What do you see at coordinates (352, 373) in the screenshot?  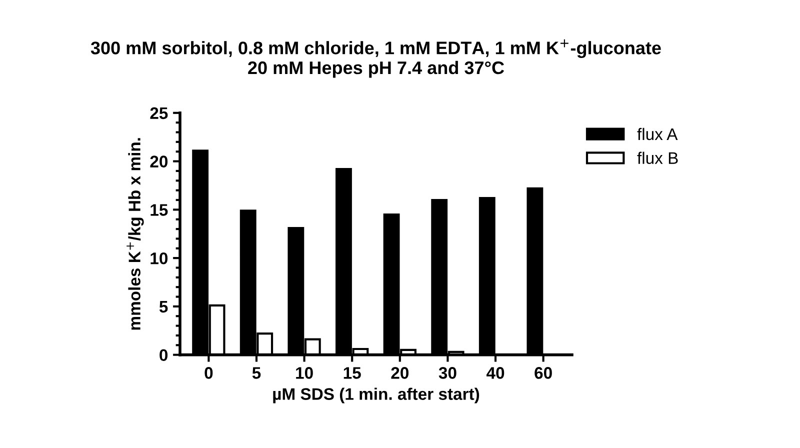 I see `x-tick-label: 15` at bounding box center [352, 373].